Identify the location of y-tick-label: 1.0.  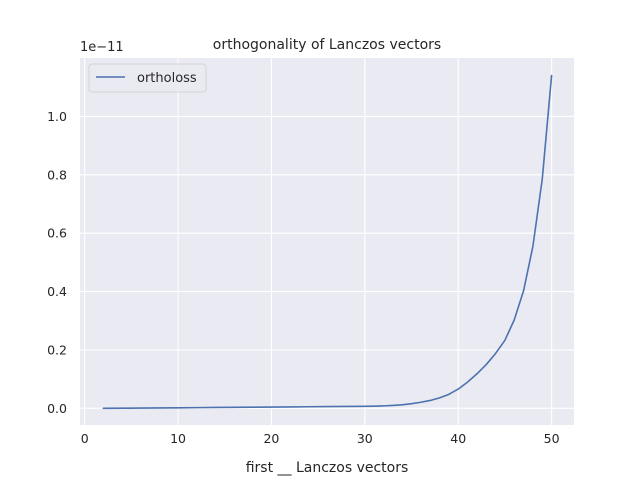
(57, 116).